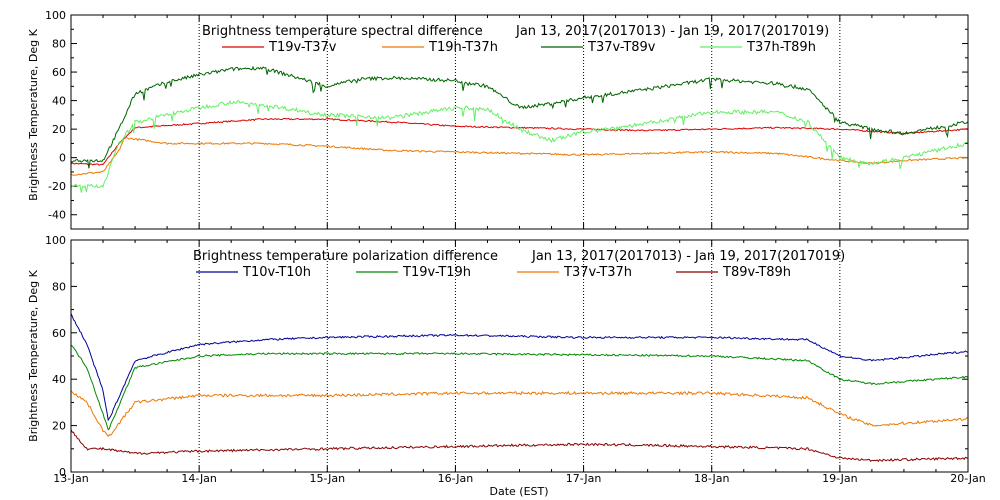 This screenshot has height=500, width=1000. Describe the element at coordinates (756, 272) in the screenshot. I see `legend-label: T89v-T89h` at that location.